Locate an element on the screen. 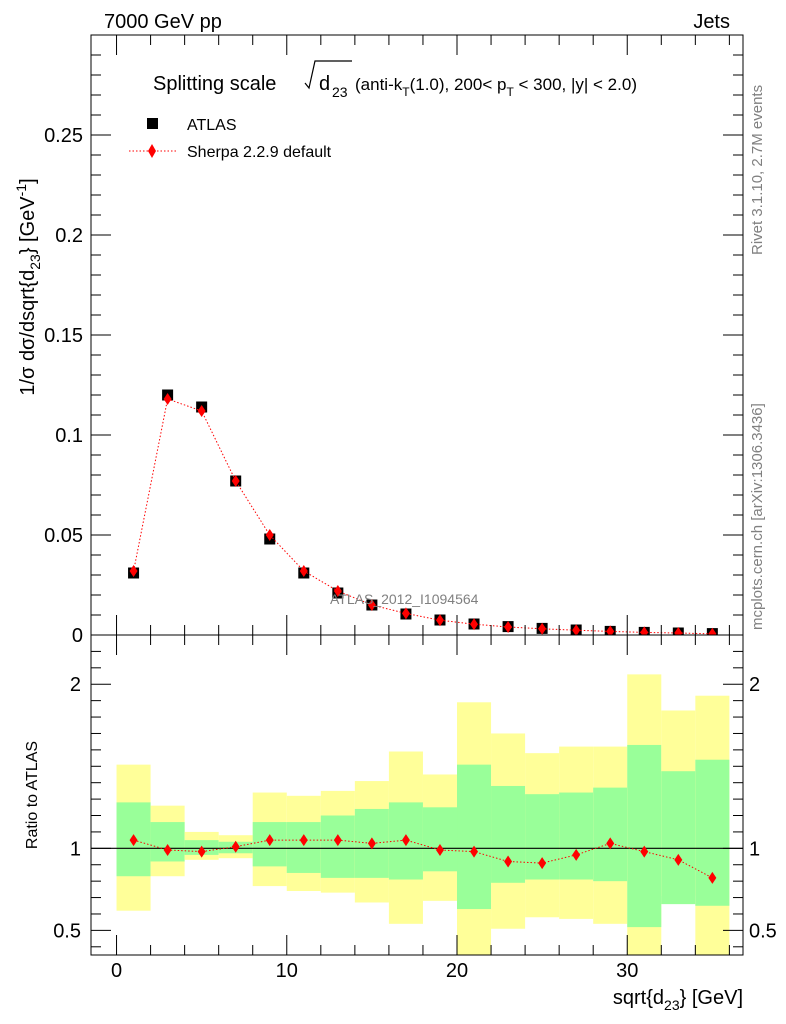 The height and width of the screenshot is (1024, 786). main-y-label-b: } [GeV is located at coordinates (28, 225).